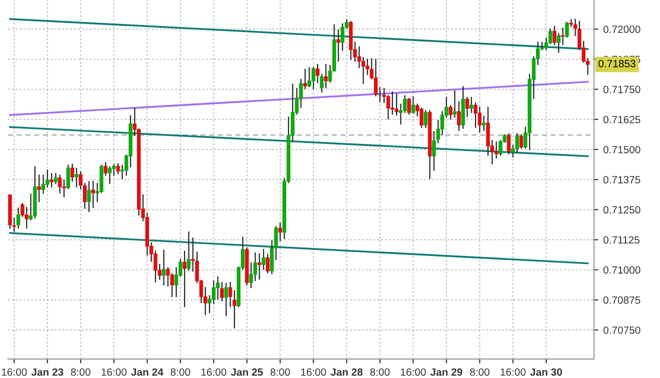 The width and height of the screenshot is (660, 378). I want to click on y-tick-label: 0.70875, so click(621, 300).